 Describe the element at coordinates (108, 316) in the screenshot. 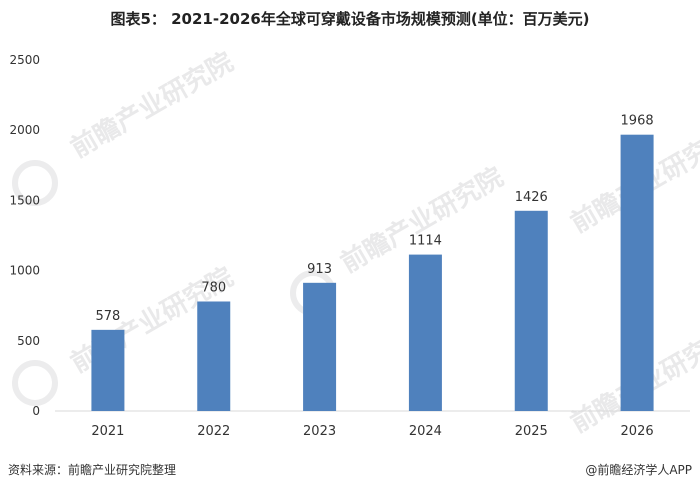

I see `data-label: 578` at that location.